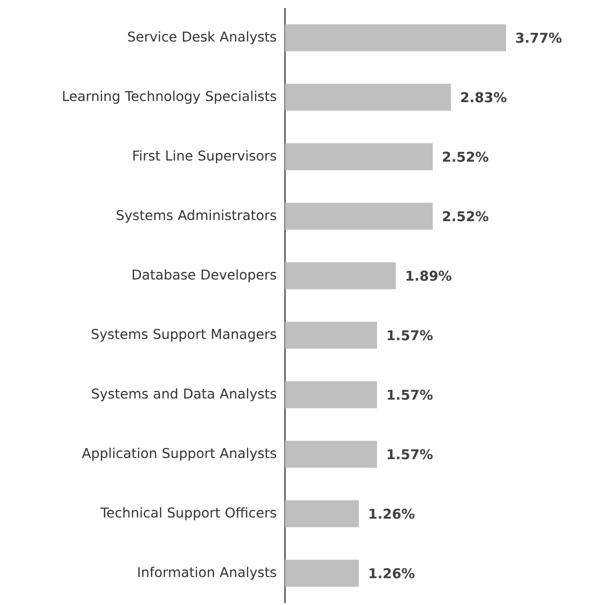 The image size is (598, 605). I want to click on y-tick-label: First Line Supervisors, so click(204, 157).